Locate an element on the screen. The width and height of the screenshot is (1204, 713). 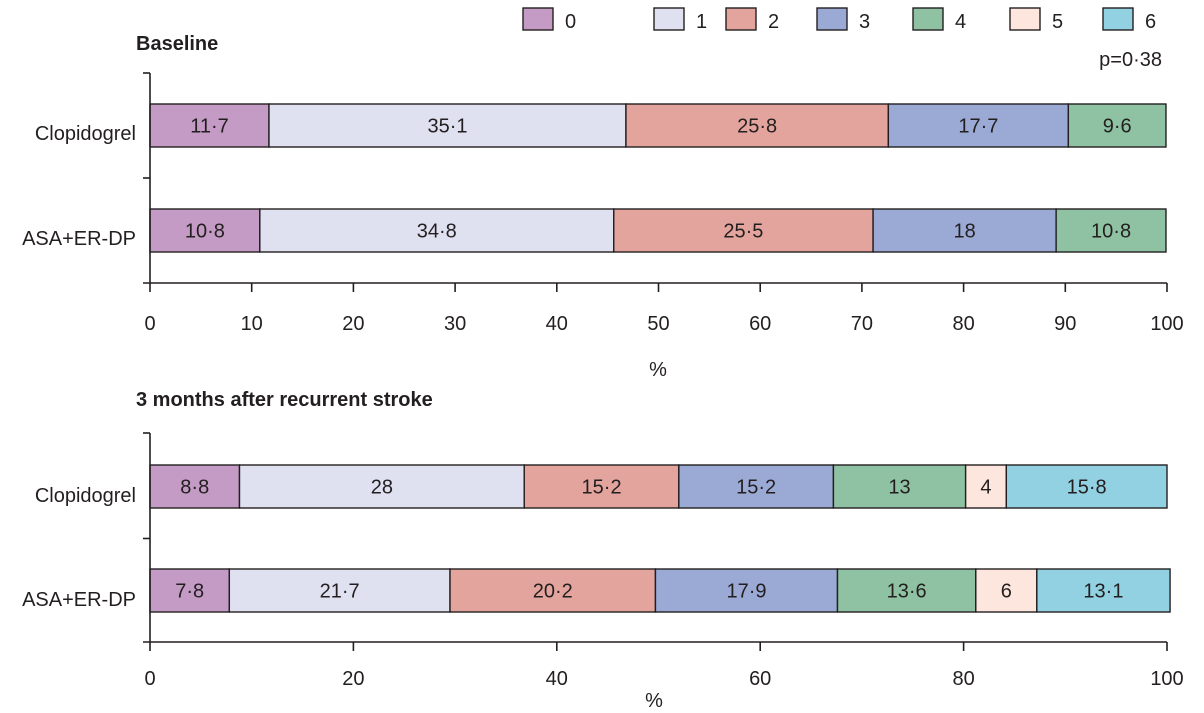
data-label: 7·8 is located at coordinates (189, 592).